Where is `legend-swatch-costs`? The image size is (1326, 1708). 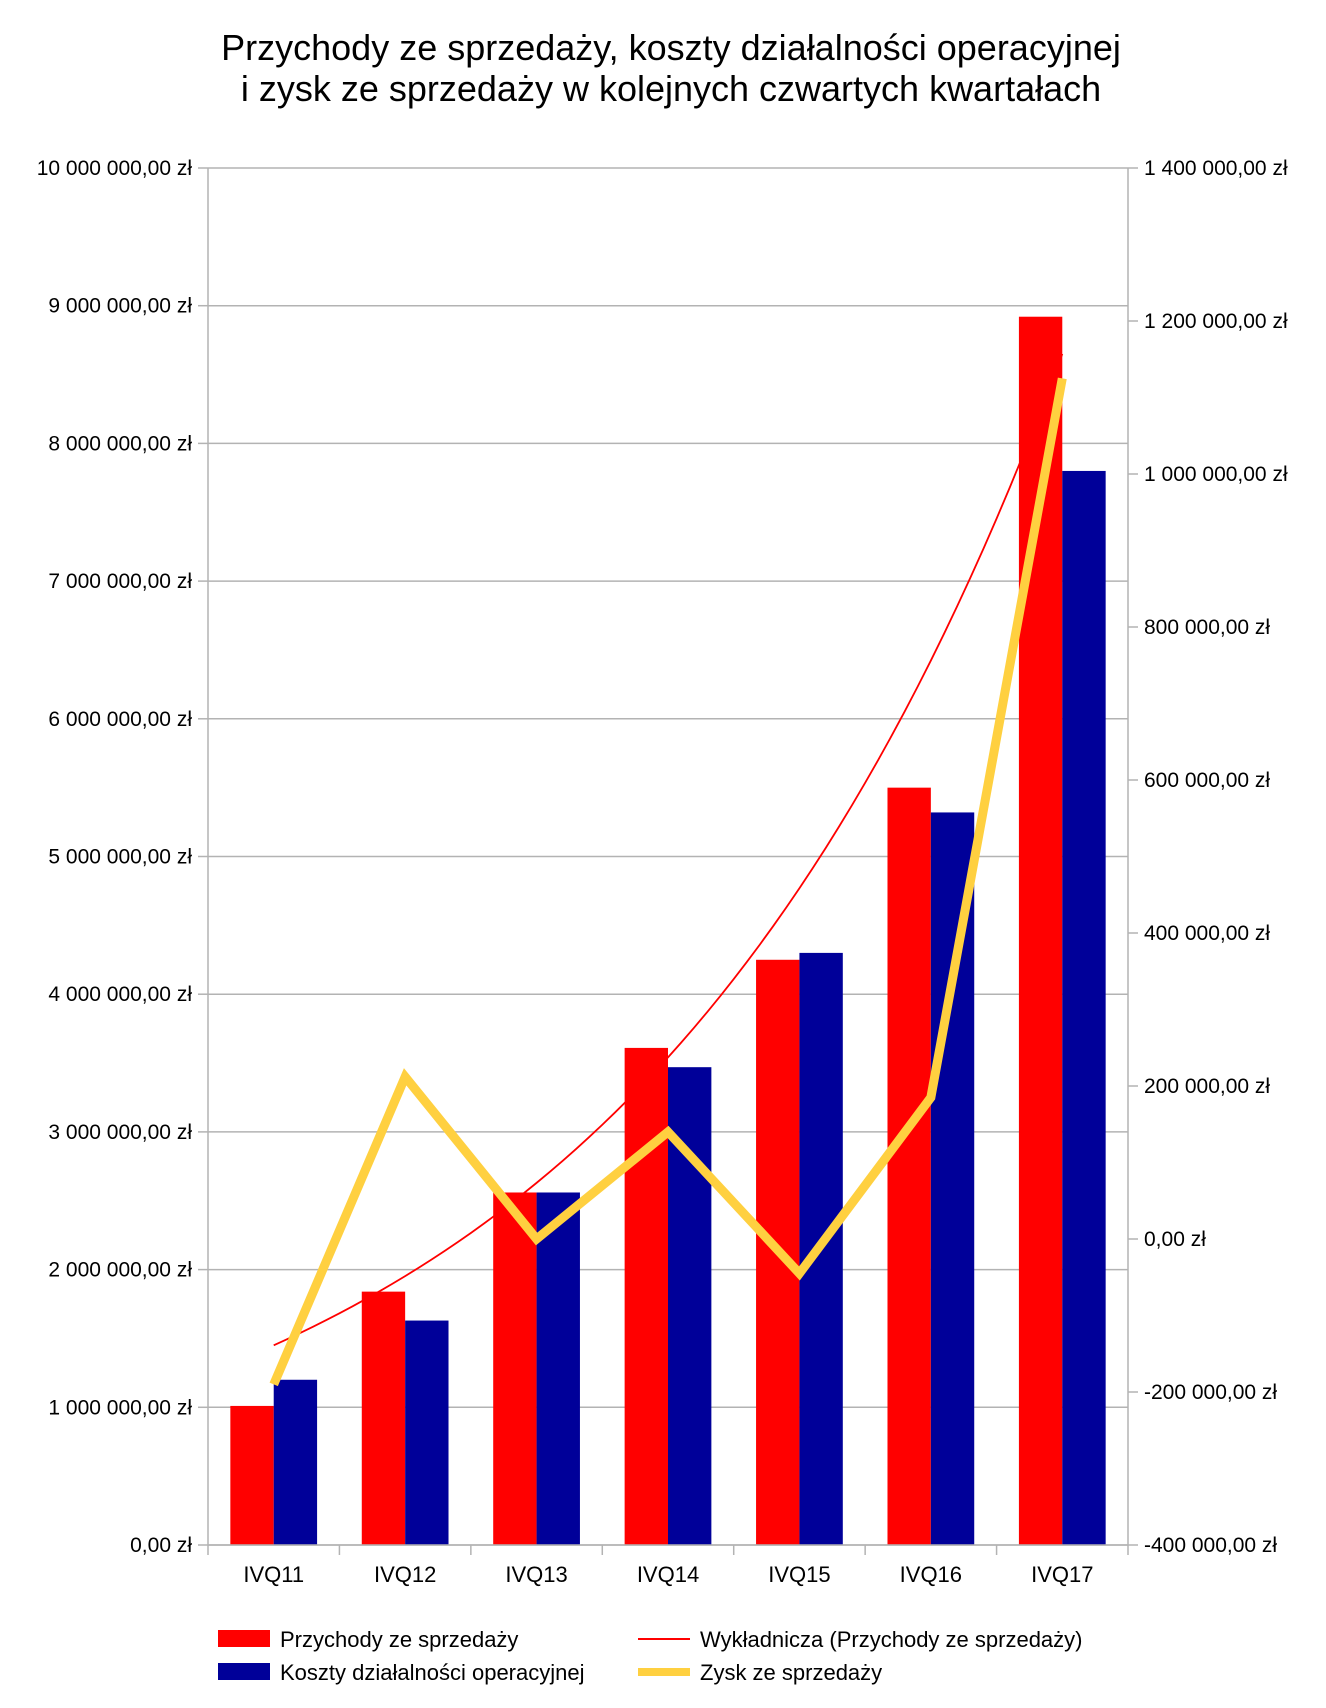
legend-swatch-costs is located at coordinates (244, 1671).